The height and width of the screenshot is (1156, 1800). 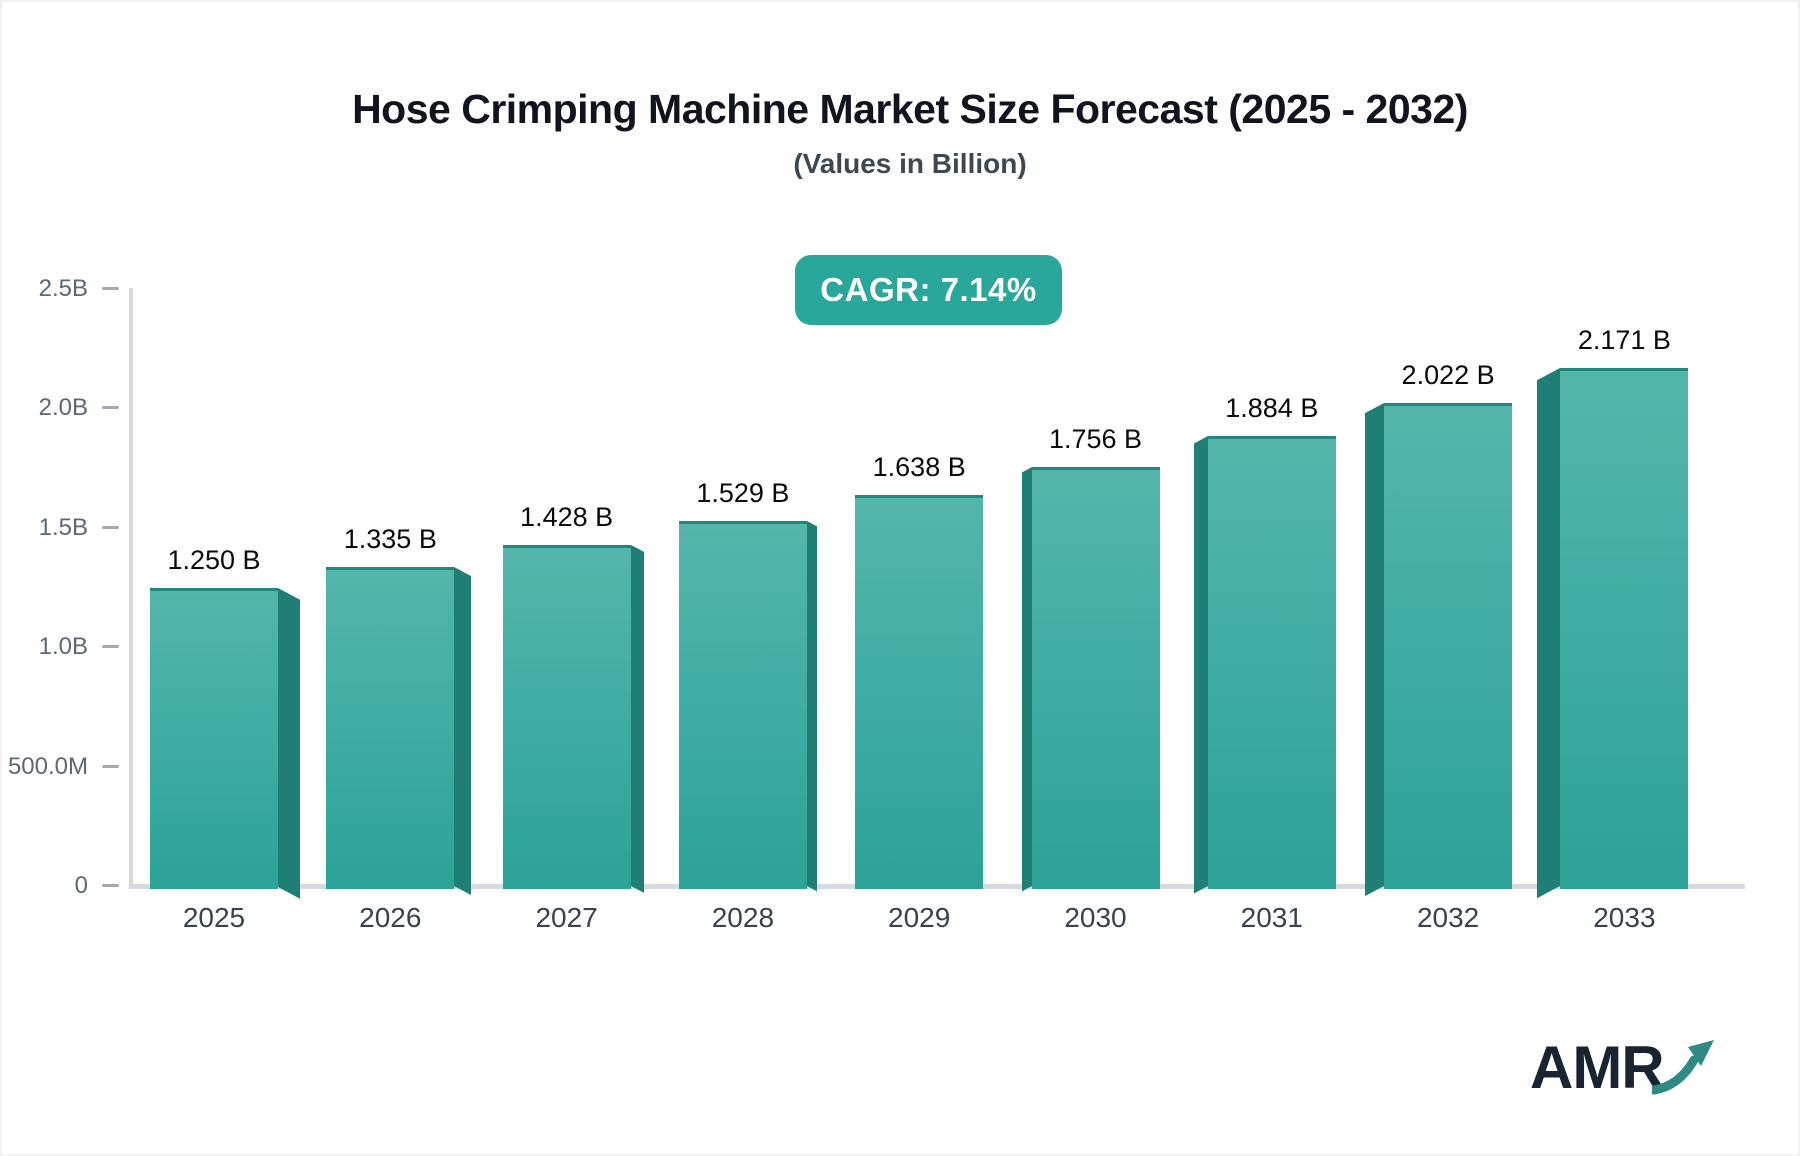 I want to click on cagr-badge: CAGR: 7.14%, so click(x=928, y=290).